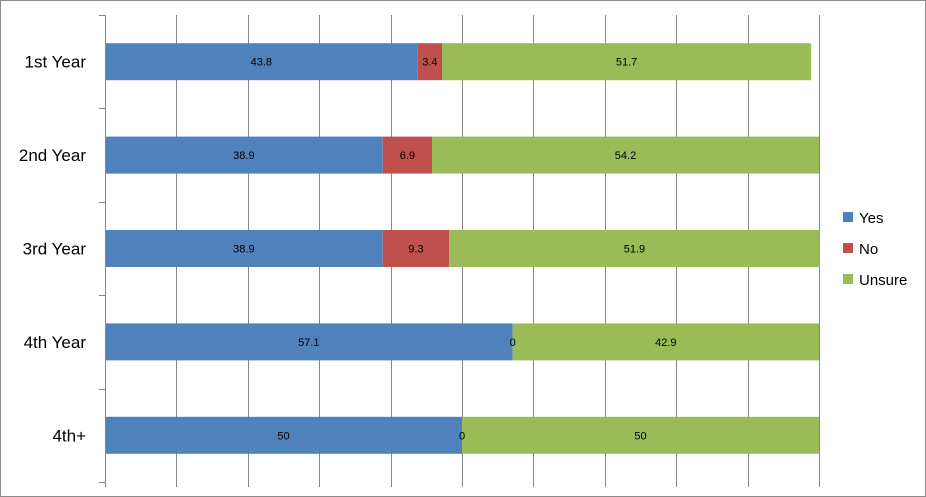 Image resolution: width=926 pixels, height=497 pixels. I want to click on legend: Yes No Unsure, so click(875, 249).